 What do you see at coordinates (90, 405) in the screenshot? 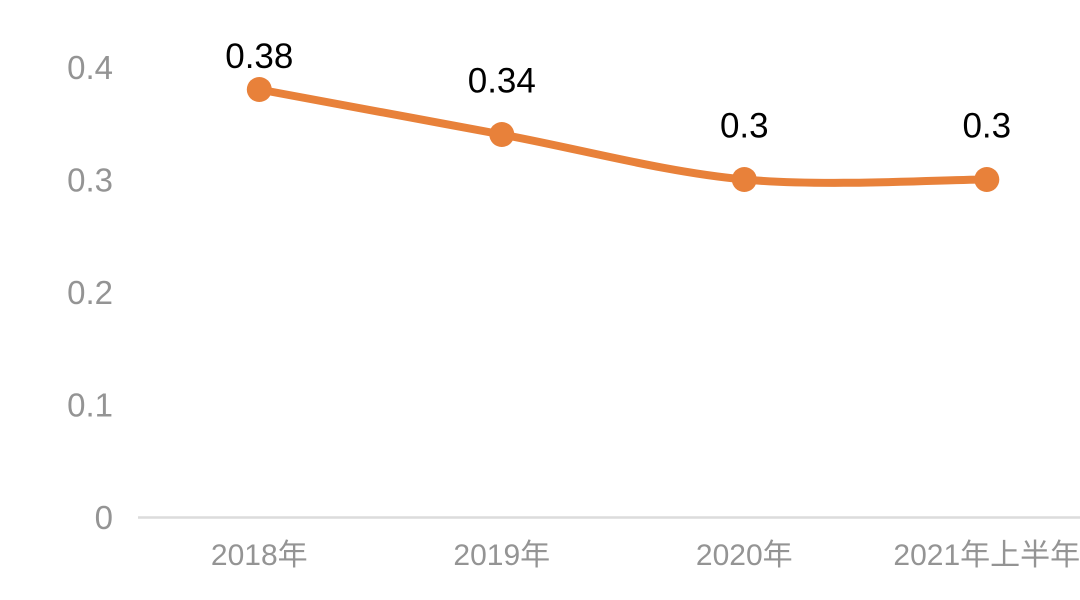
I see `y-axis-tick-label: 0.1` at bounding box center [90, 405].